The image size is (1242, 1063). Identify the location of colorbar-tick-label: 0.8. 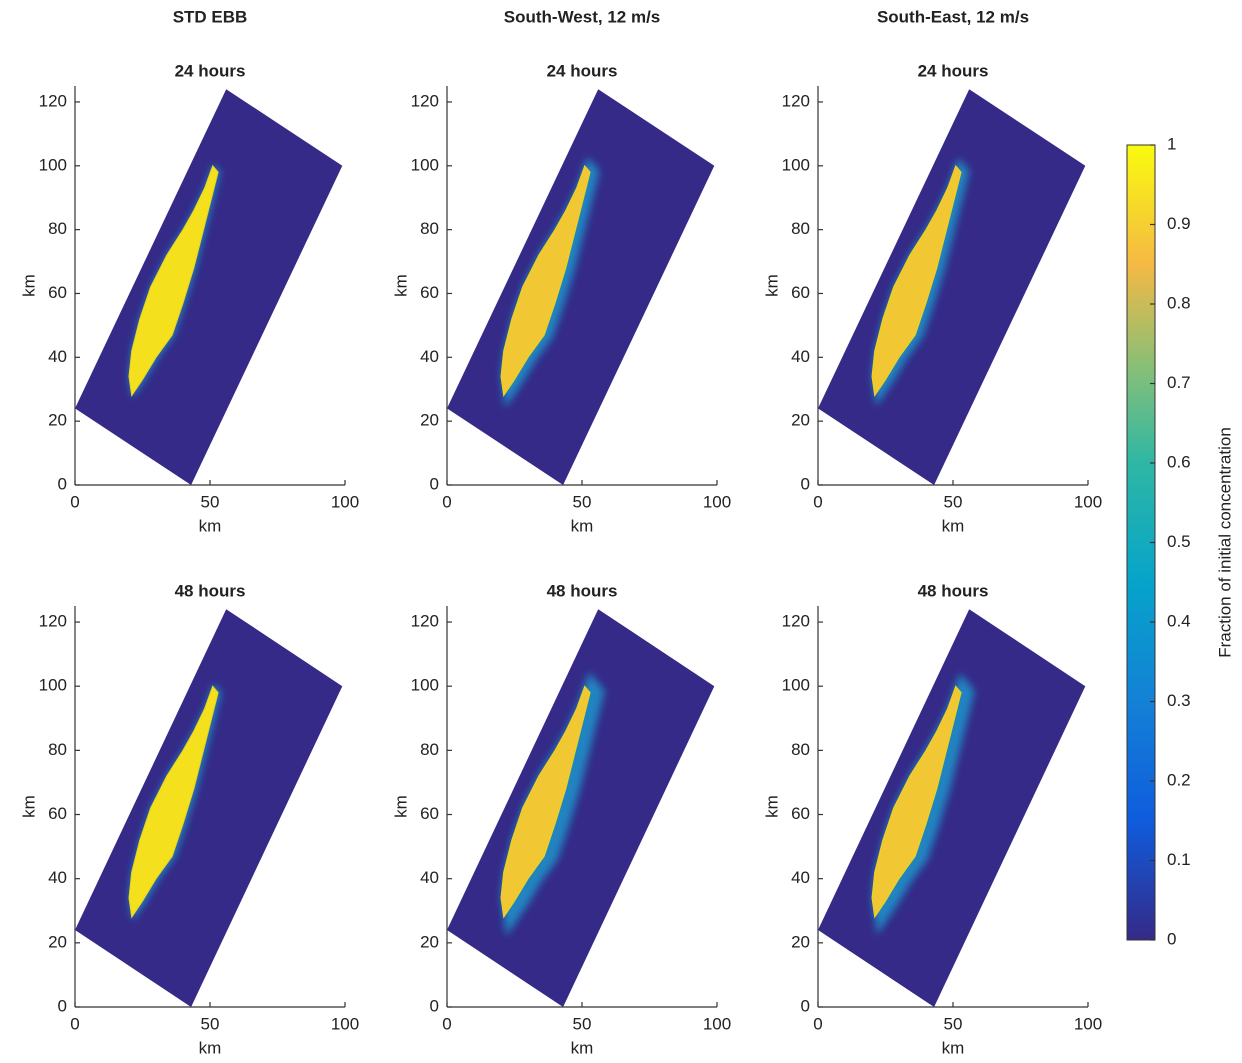
(1179, 302).